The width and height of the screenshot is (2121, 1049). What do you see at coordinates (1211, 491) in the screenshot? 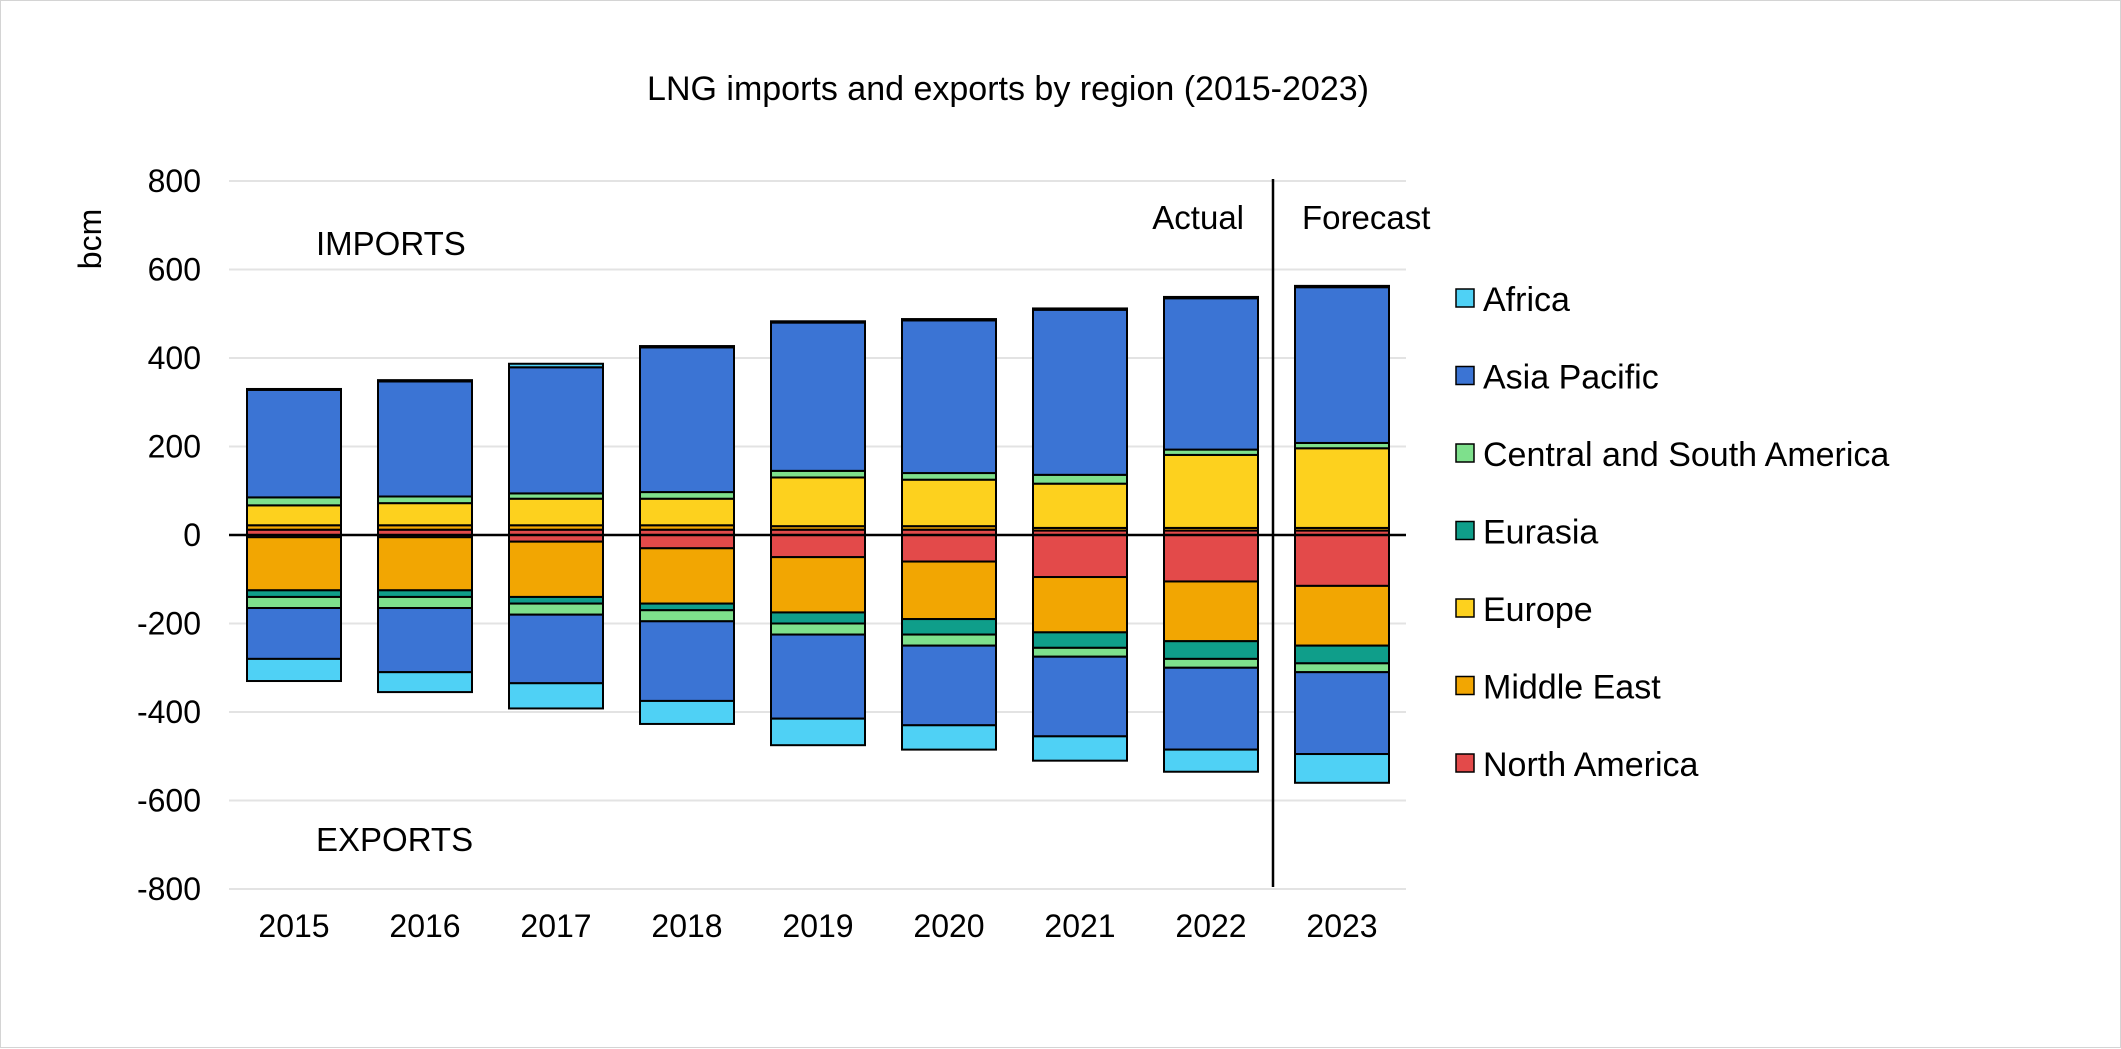
I see `bar-import-europe-2022` at bounding box center [1211, 491].